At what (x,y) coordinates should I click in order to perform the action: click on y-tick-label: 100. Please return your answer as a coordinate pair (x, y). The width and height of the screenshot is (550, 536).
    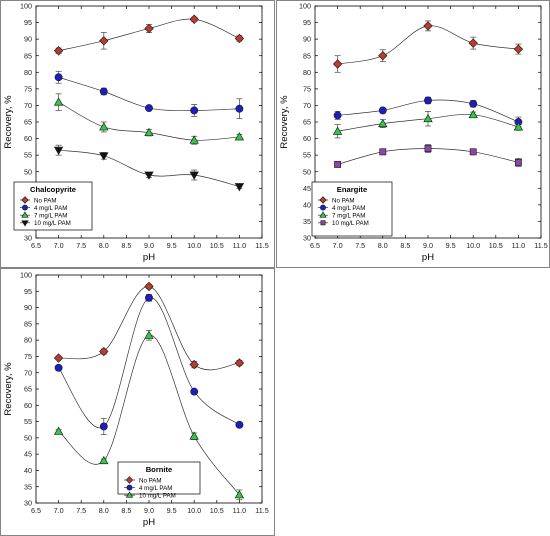
    Looking at the image, I should click on (26, 275).